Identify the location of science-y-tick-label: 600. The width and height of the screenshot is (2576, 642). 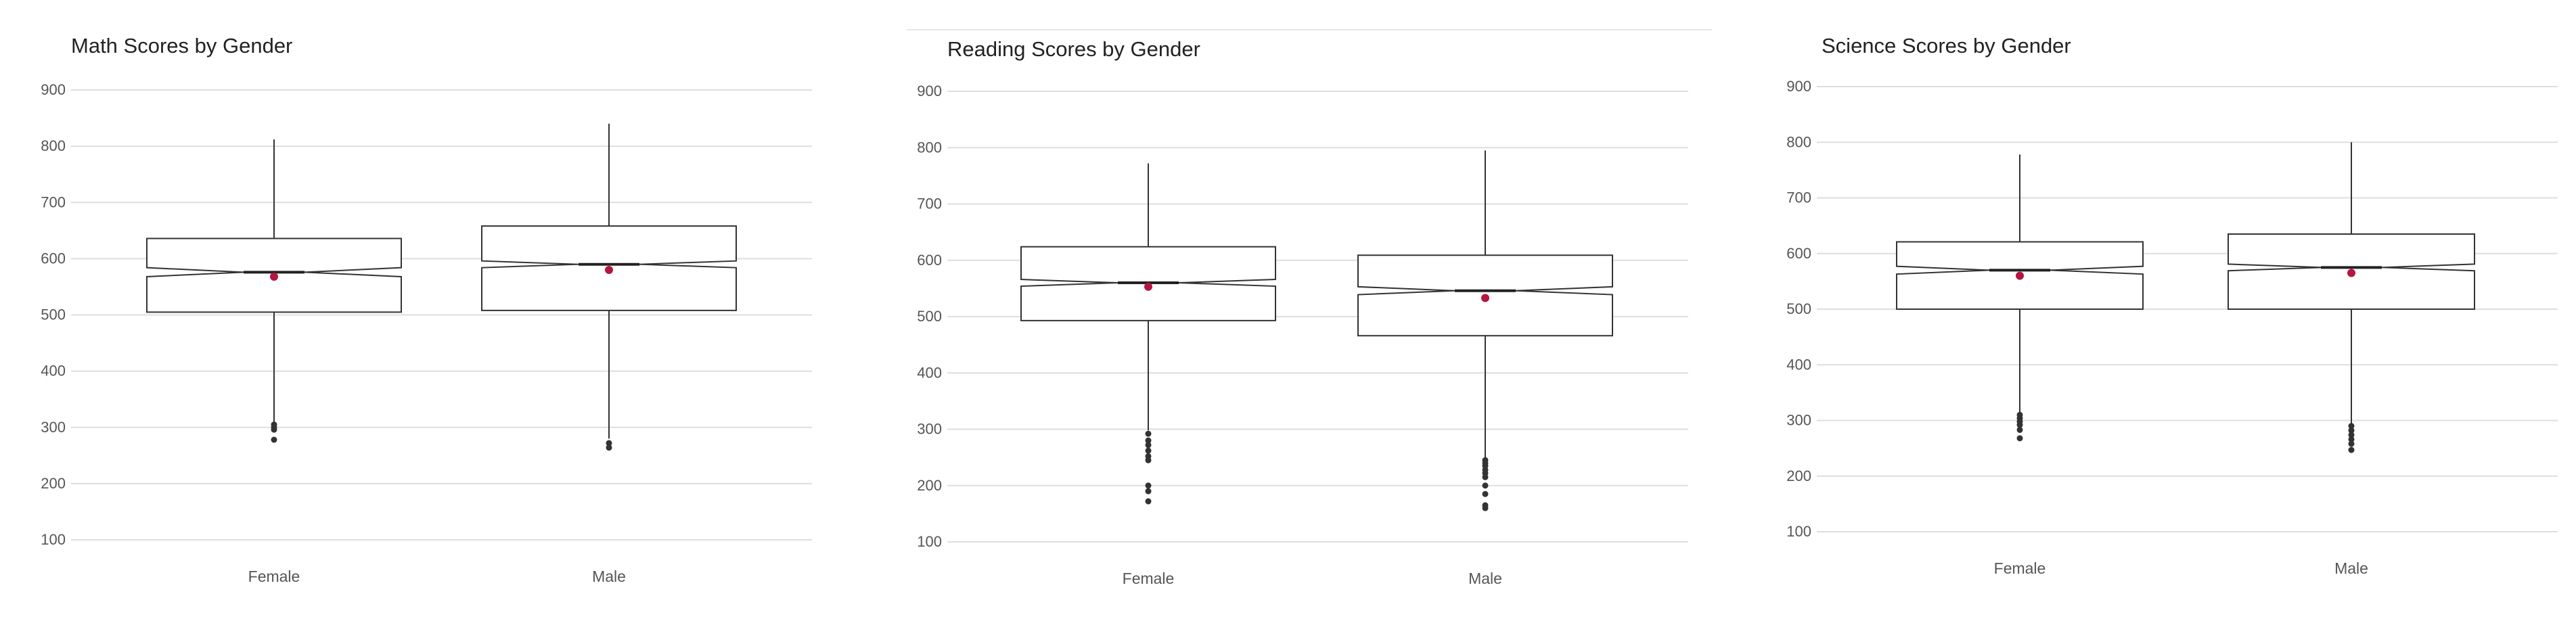
(1798, 253).